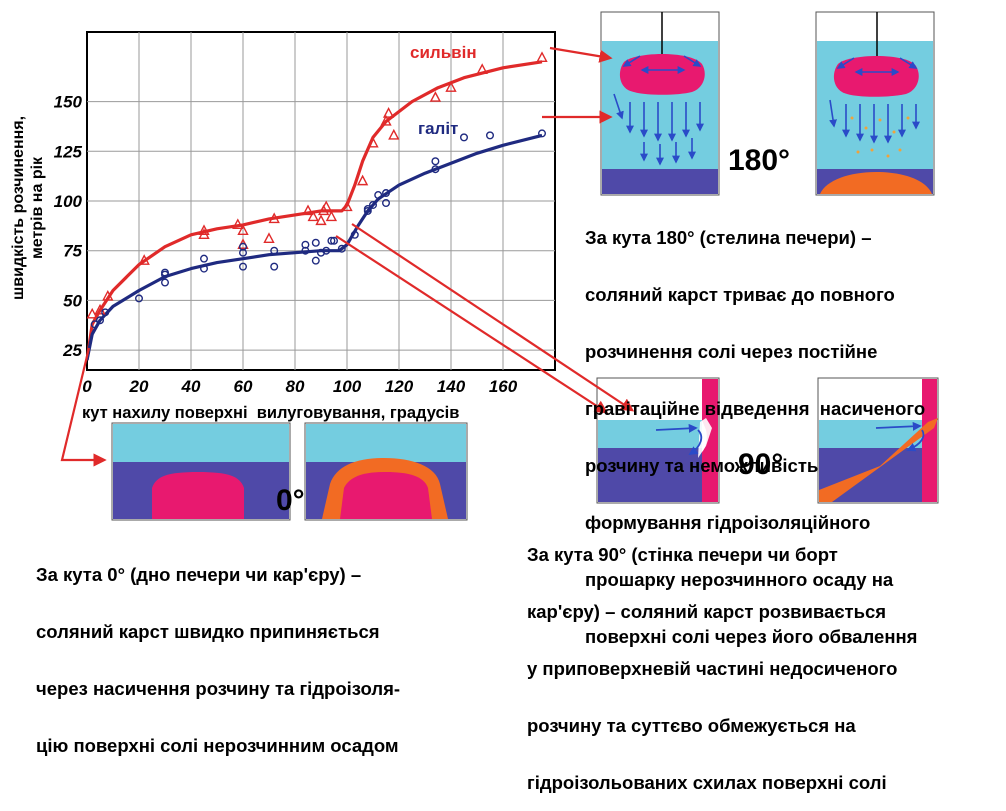 The height and width of the screenshot is (811, 1006). I want to click on caption-180-line: соляний карст триває до повного, so click(740, 294).